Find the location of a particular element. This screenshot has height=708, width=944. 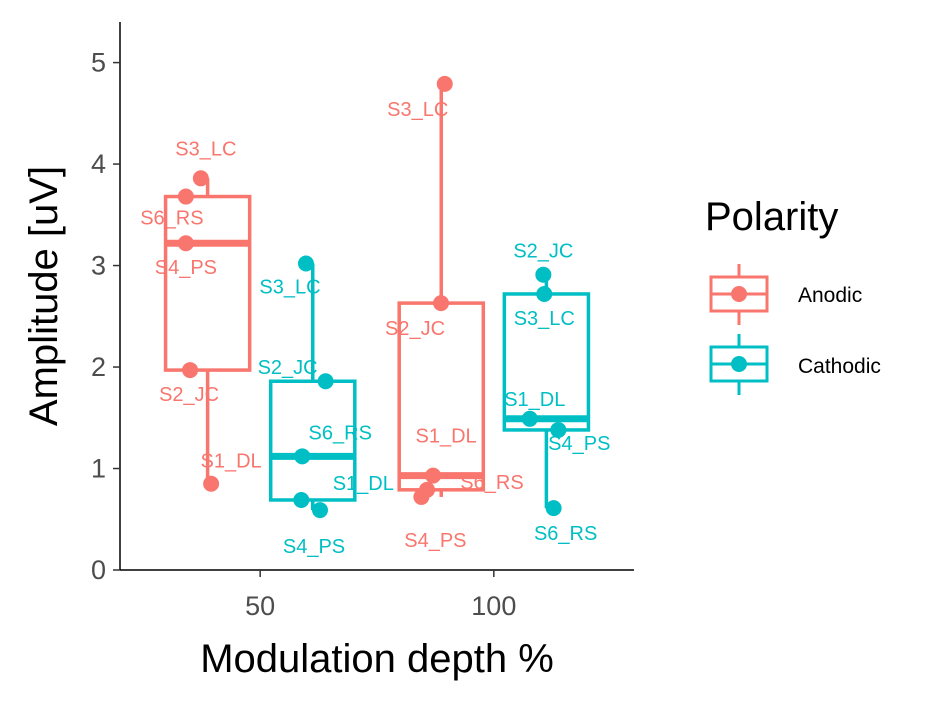

legend-title: Polarity is located at coordinates (771, 217).